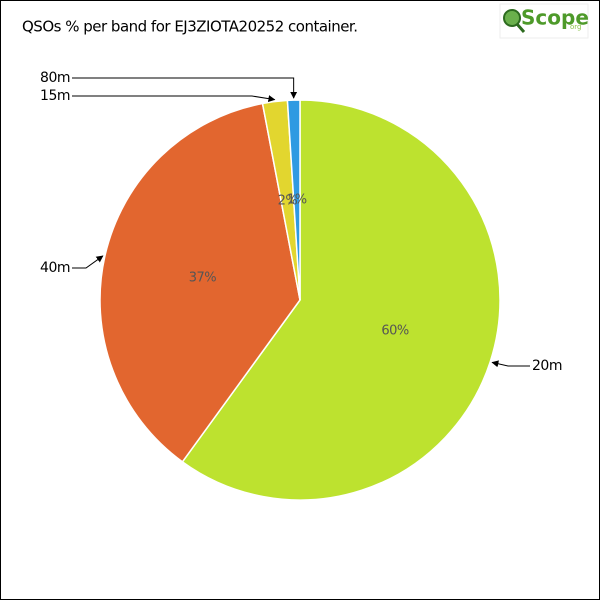  I want to click on category-label: 20m, so click(547, 366).